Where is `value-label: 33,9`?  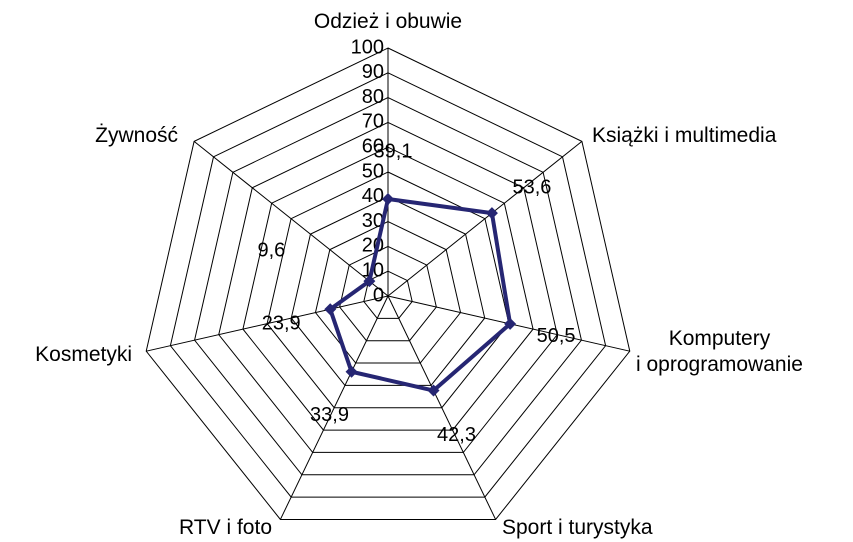 value-label: 33,9 is located at coordinates (329, 415).